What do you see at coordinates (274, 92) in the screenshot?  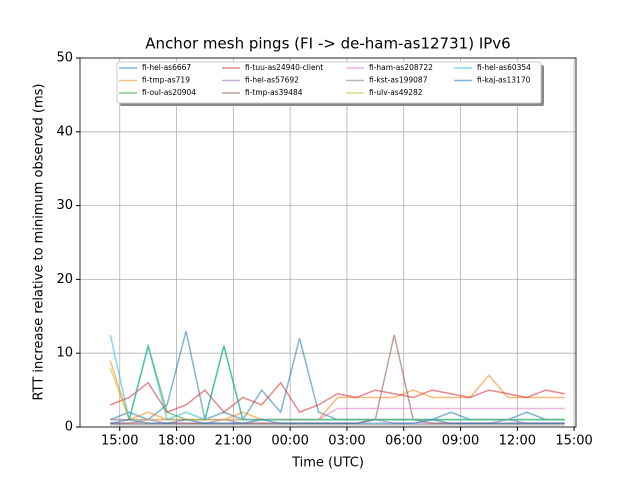 I see `legend-label: fi-tmp-as39484` at bounding box center [274, 92].